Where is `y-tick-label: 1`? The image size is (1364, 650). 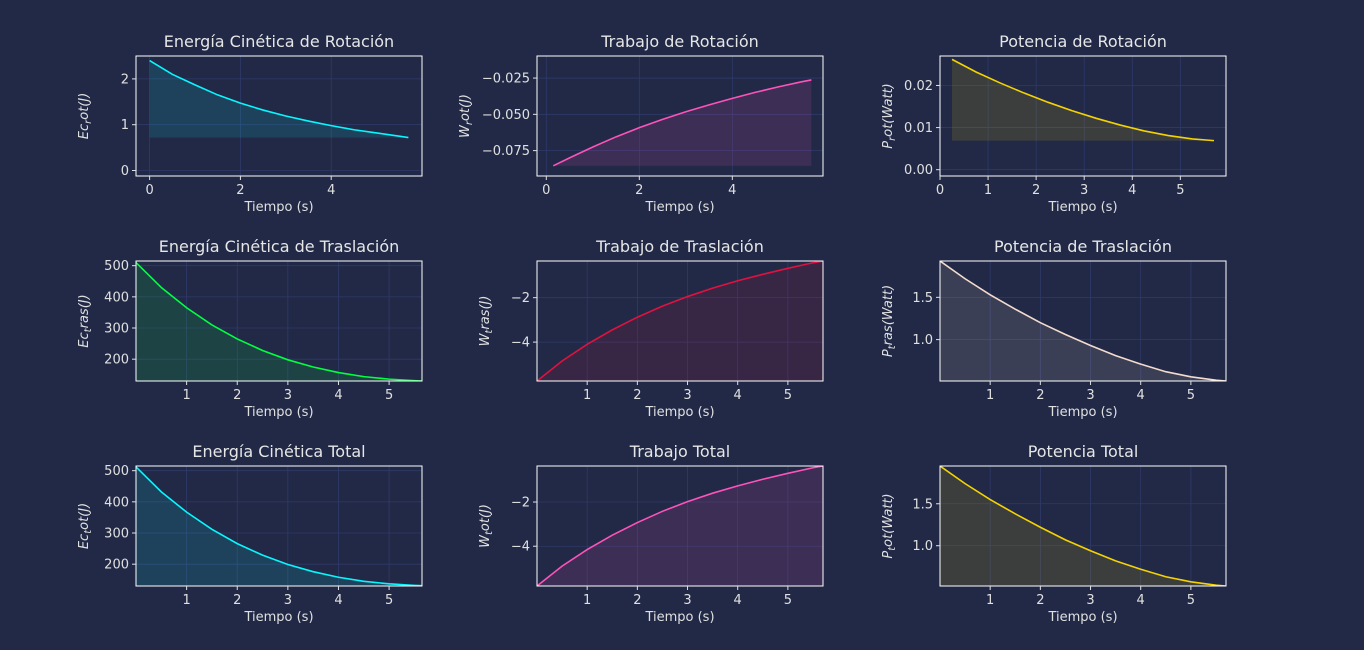 y-tick-label: 1 is located at coordinates (125, 125).